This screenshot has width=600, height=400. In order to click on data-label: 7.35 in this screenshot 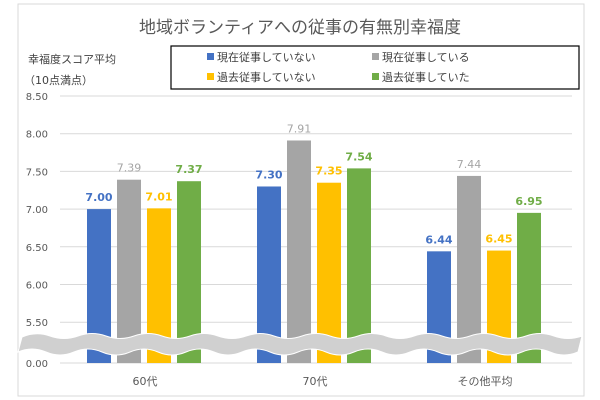, I will do `click(328, 171)`.